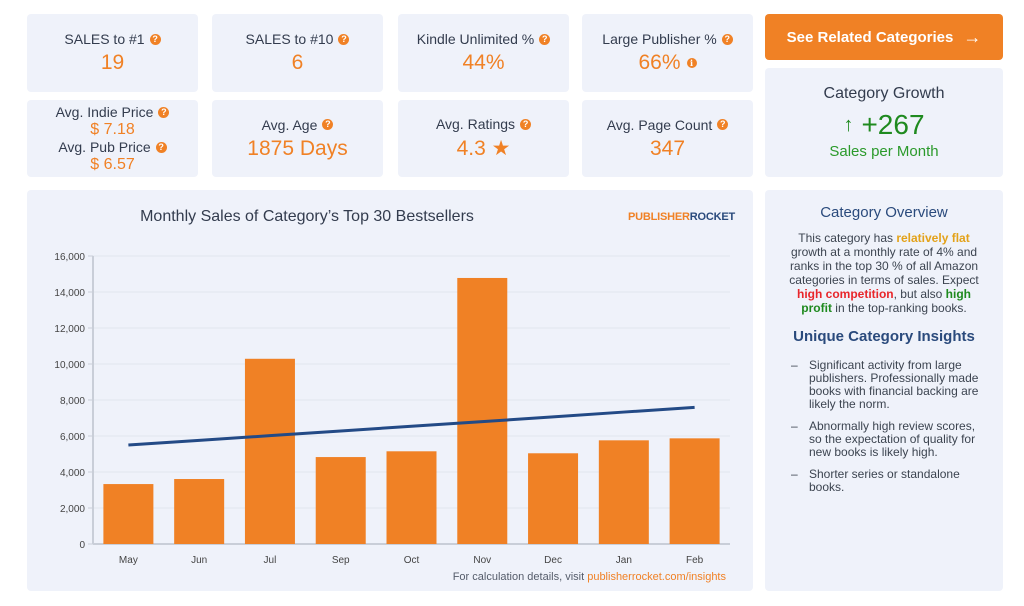 The image size is (1024, 606). Describe the element at coordinates (656, 577) in the screenshot. I see `insights-link: publisherrocket.com/insights` at that location.